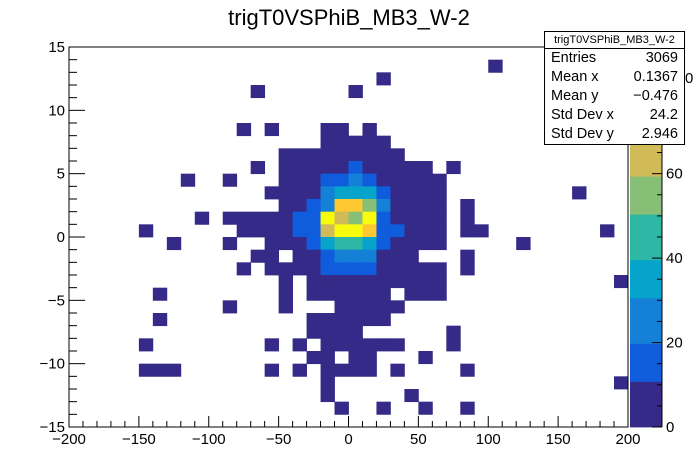 This screenshot has height=476, width=698. Describe the element at coordinates (674, 343) in the screenshot. I see `z-tick-label: 20` at that location.